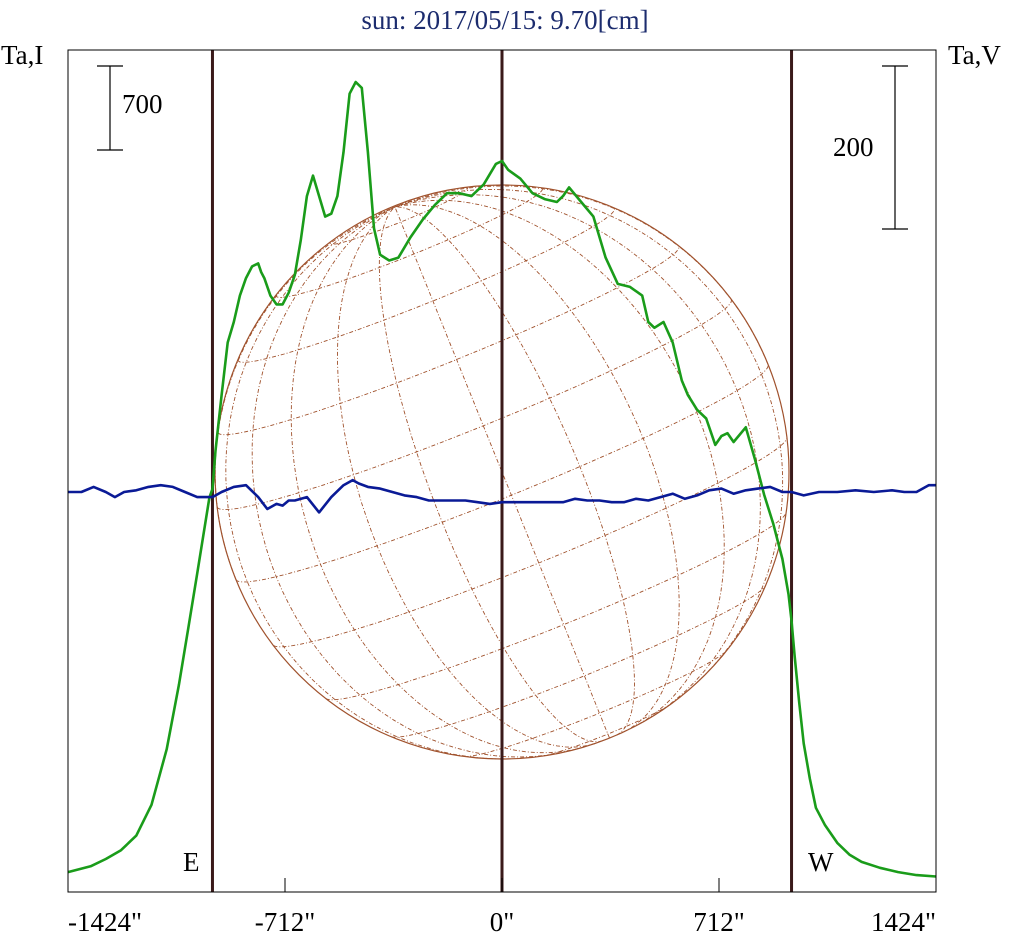 The height and width of the screenshot is (941, 1009). What do you see at coordinates (895, 147) in the screenshot?
I see `scale-bar-right` at bounding box center [895, 147].